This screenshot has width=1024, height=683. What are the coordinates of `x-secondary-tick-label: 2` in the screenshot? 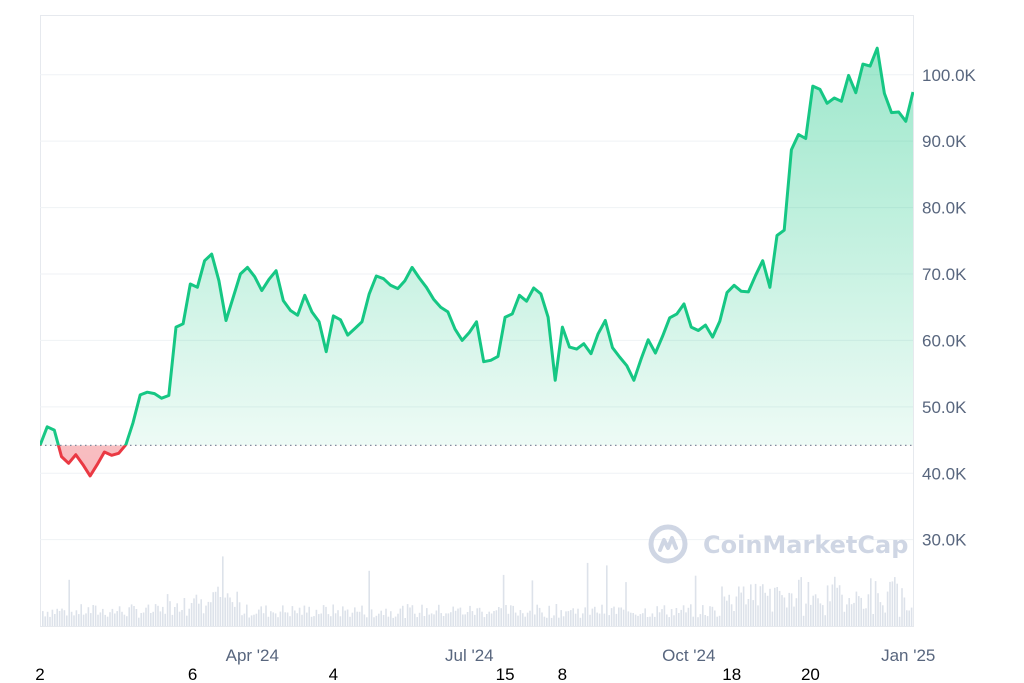 It's located at (39, 674).